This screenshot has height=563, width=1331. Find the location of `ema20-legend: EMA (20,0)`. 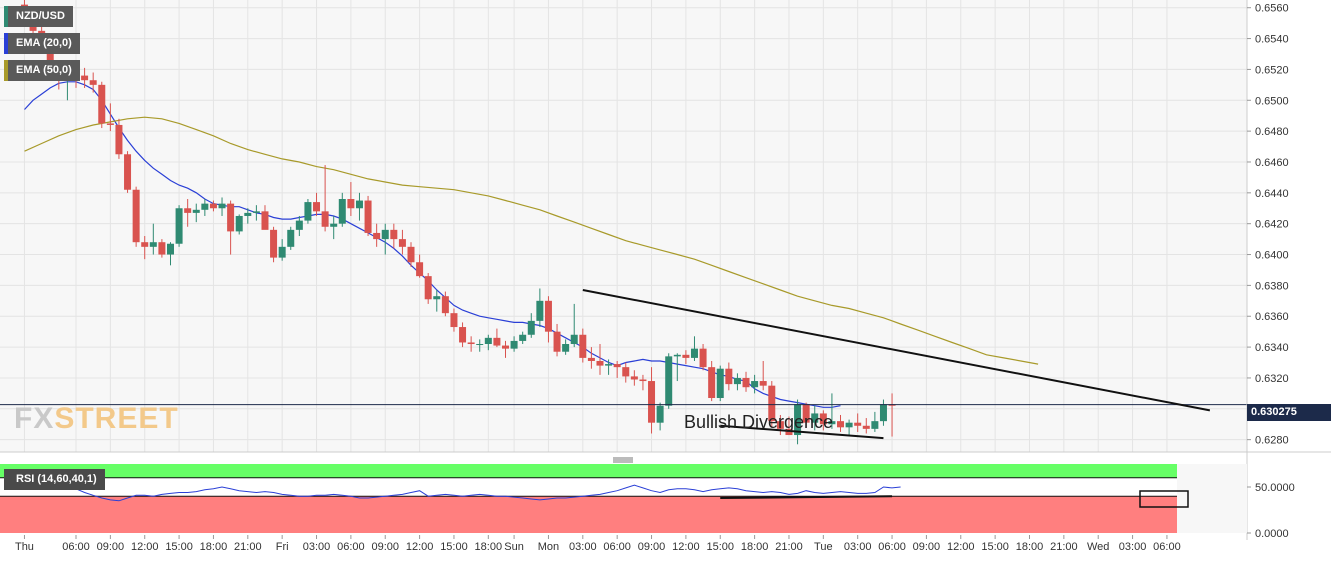

ema20-legend: EMA (20,0) is located at coordinates (42, 43).